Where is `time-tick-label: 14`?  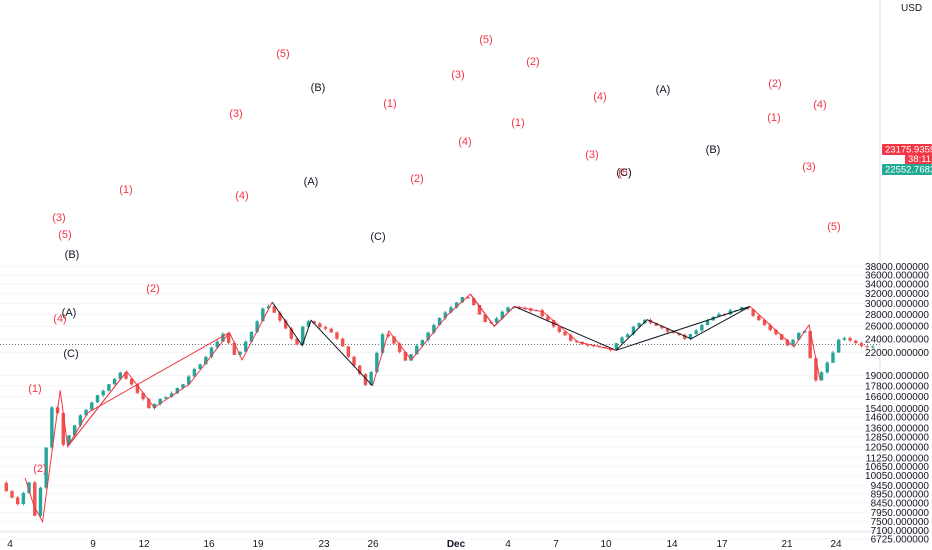
time-tick-label: 14 is located at coordinates (672, 544).